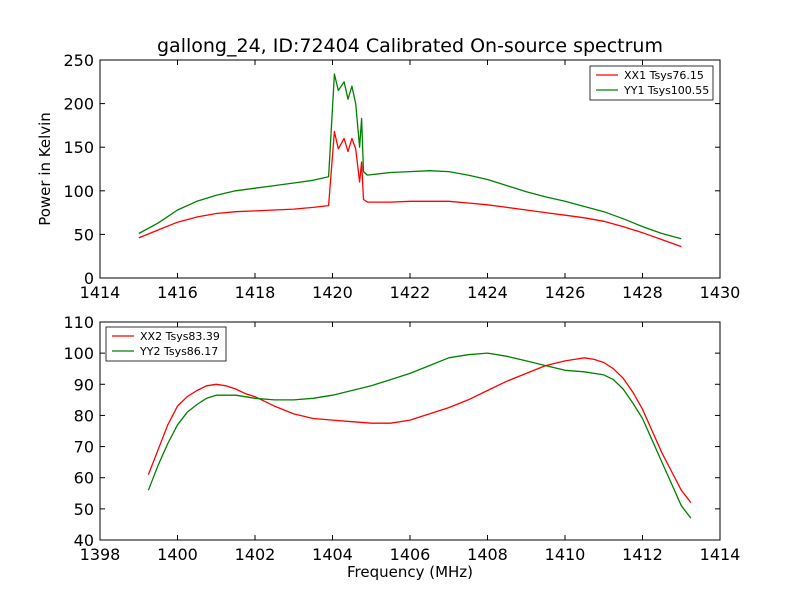  What do you see at coordinates (664, 75) in the screenshot?
I see `legend-label-1: XX1 Tsys76.15` at bounding box center [664, 75].